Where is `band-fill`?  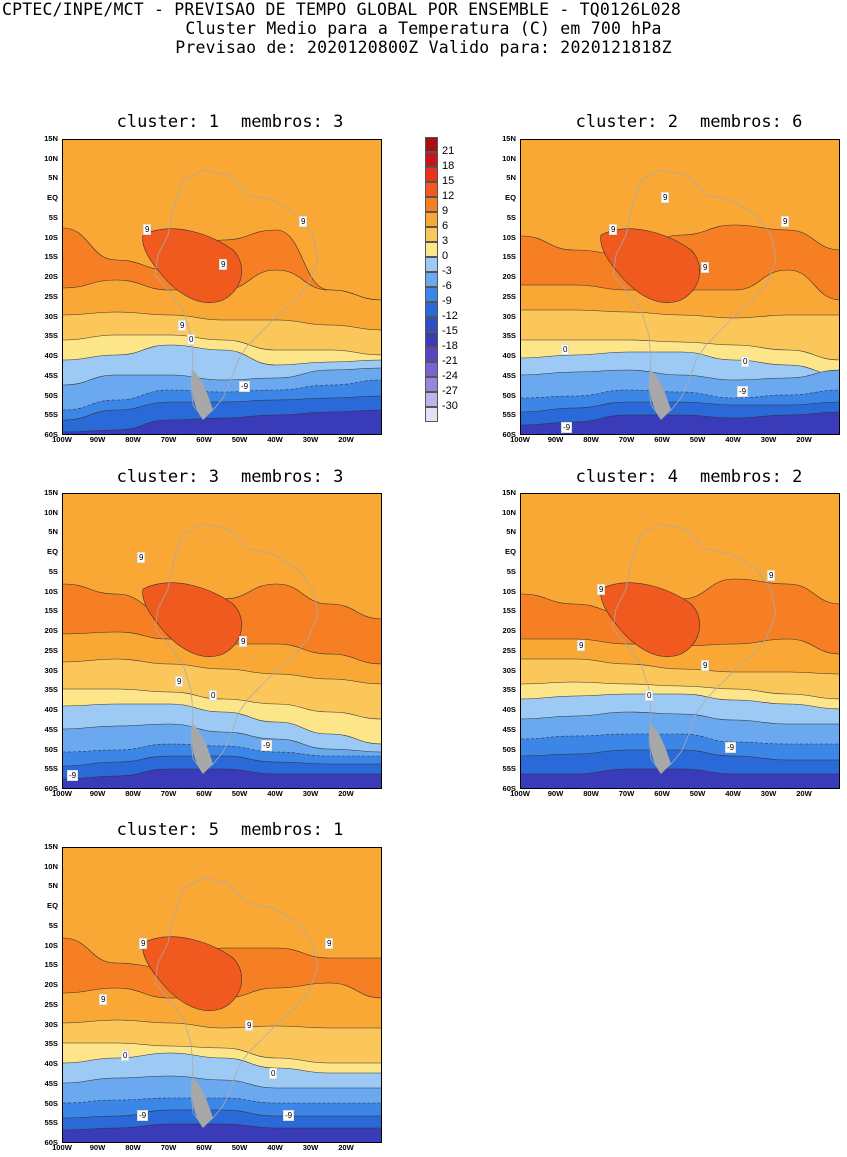
band-fill is located at coordinates (680, 423).